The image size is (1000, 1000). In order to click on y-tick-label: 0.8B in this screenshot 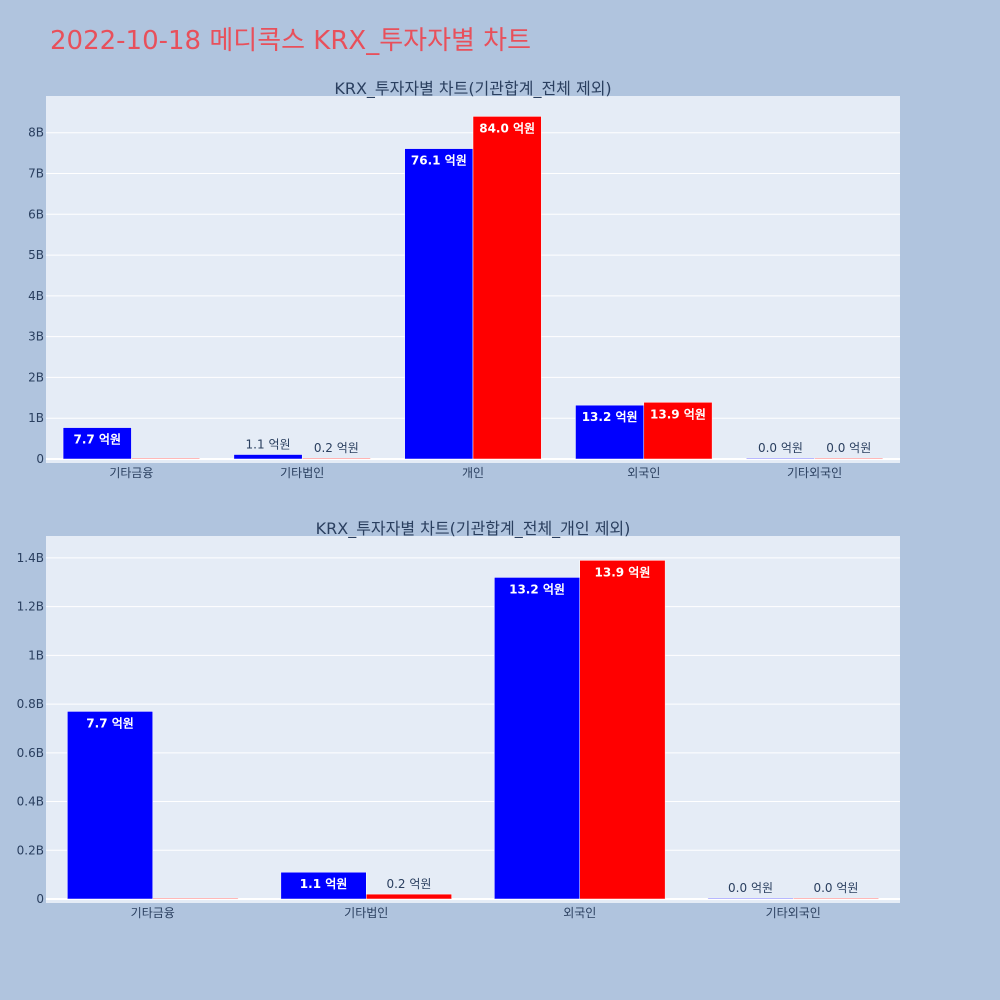, I will do `click(30, 704)`.